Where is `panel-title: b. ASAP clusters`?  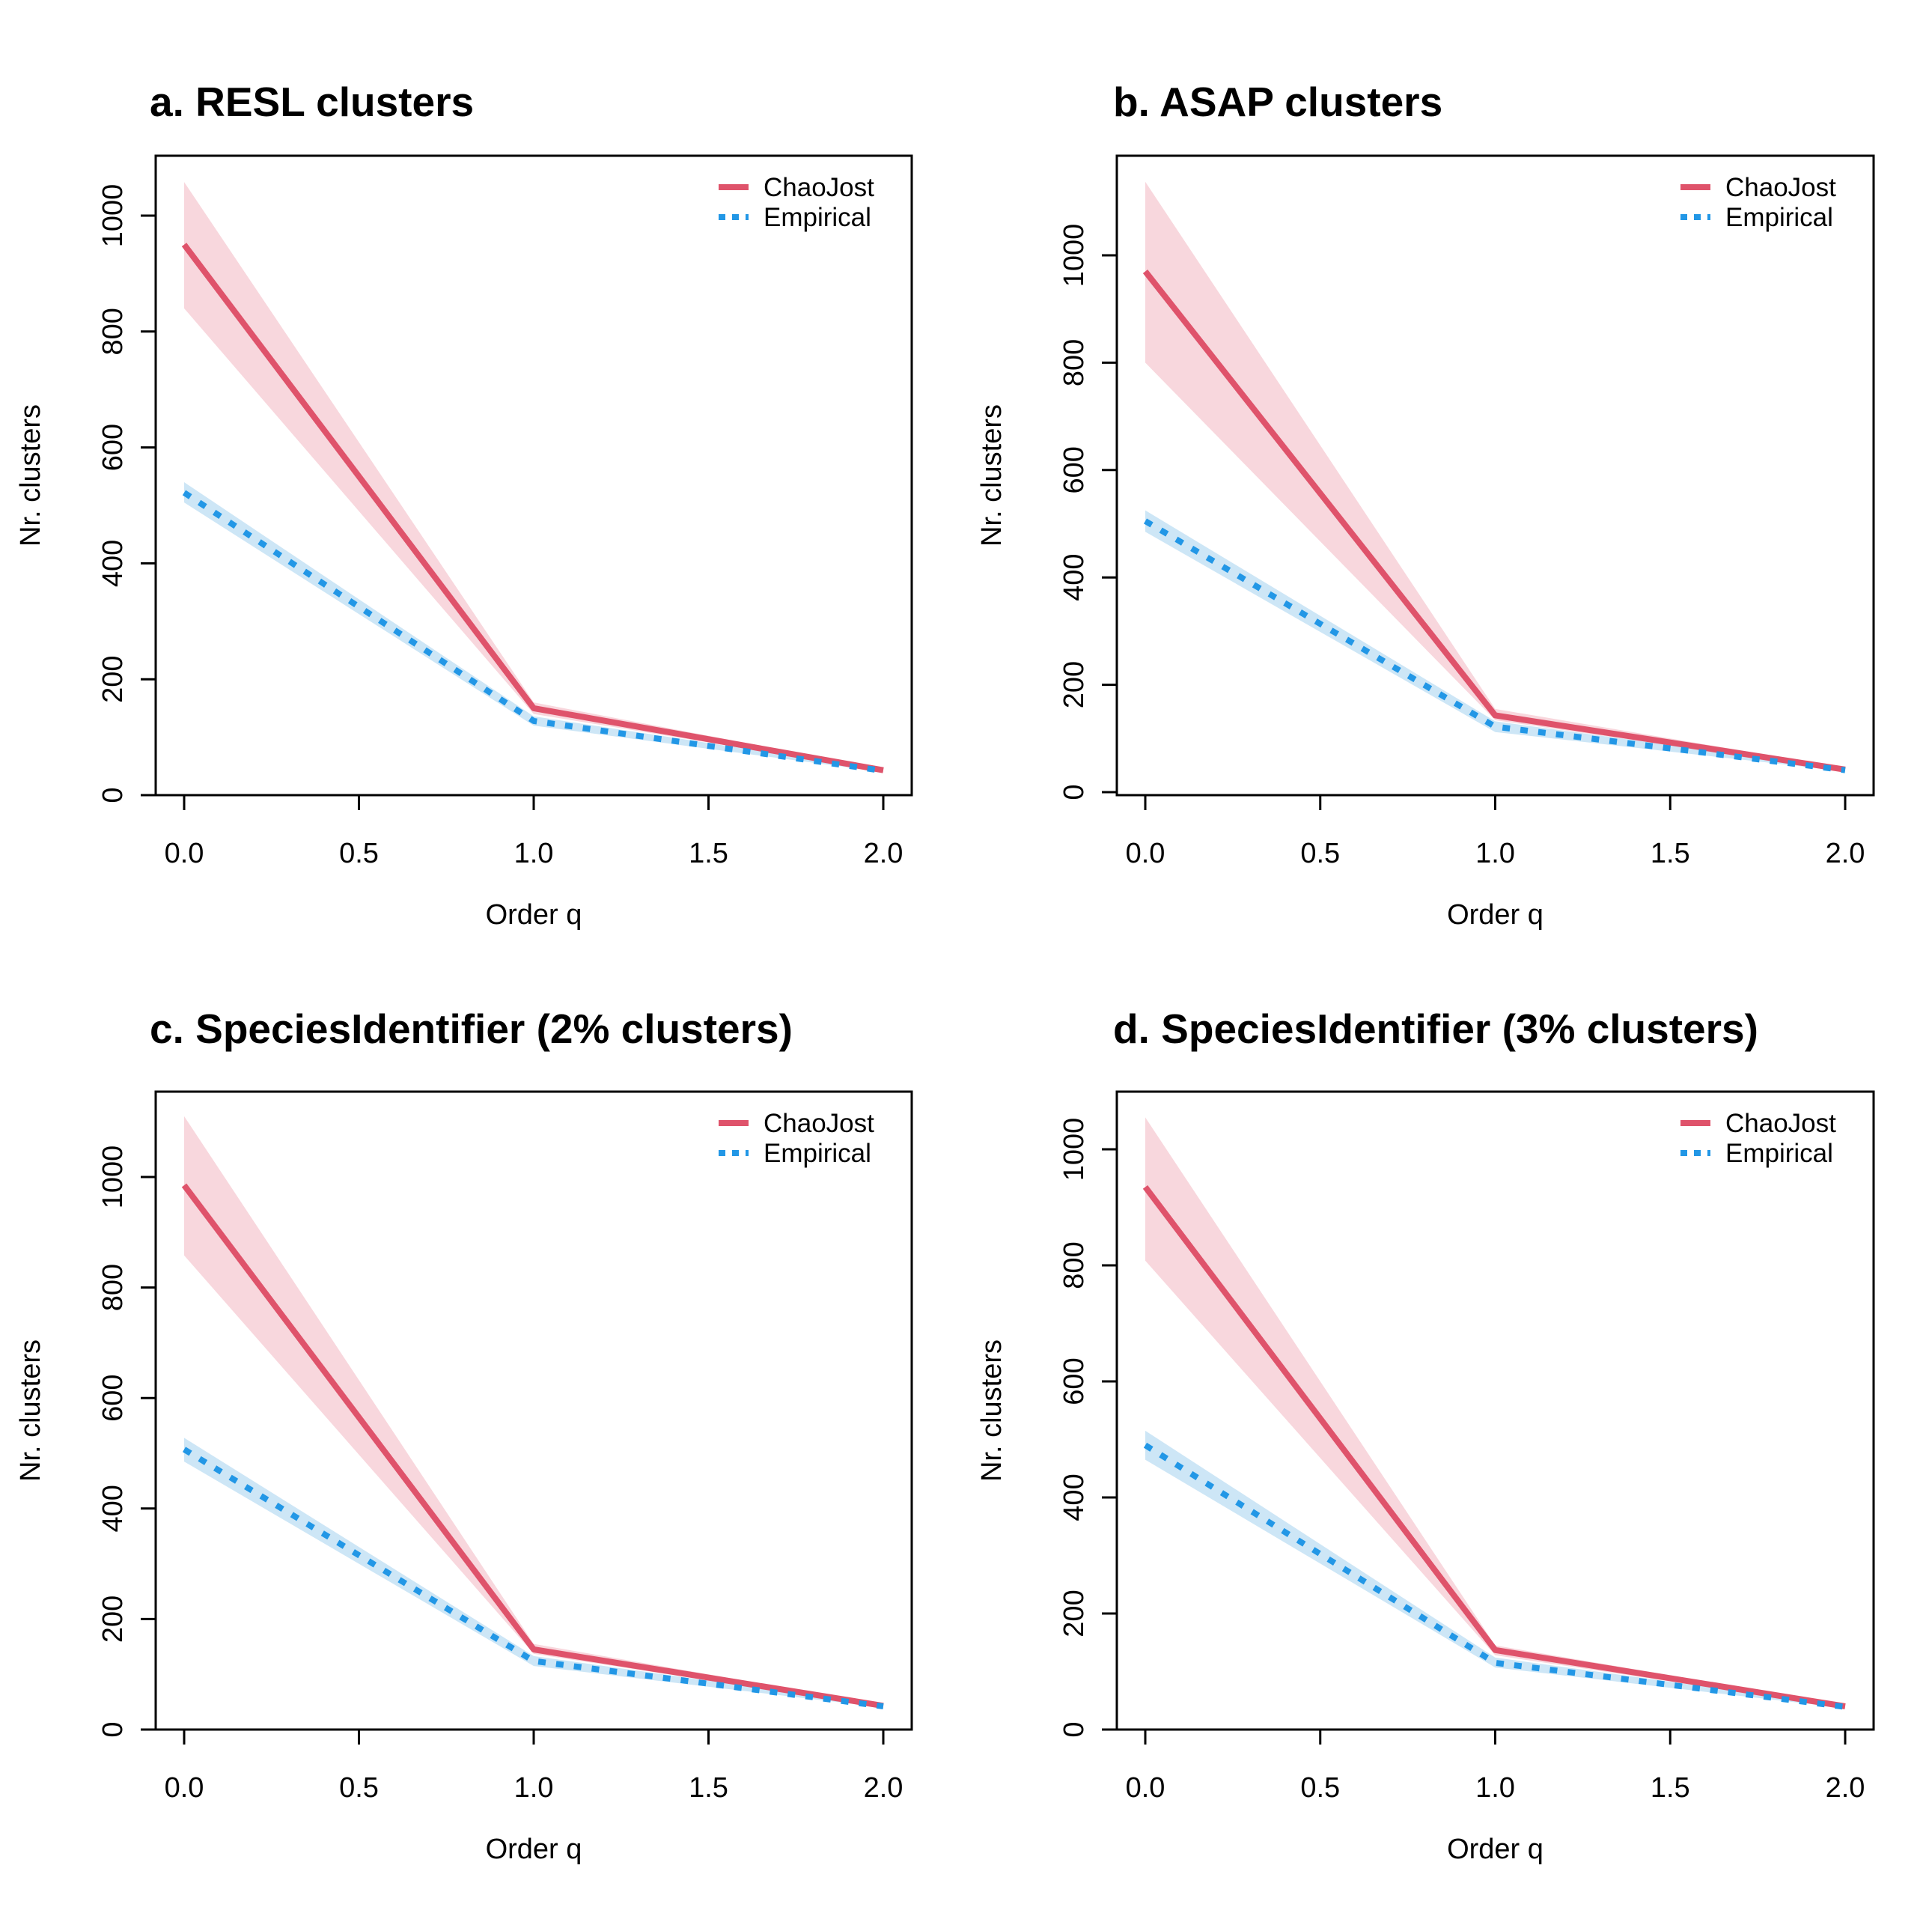
panel-title: b. ASAP clusters is located at coordinates (1277, 102).